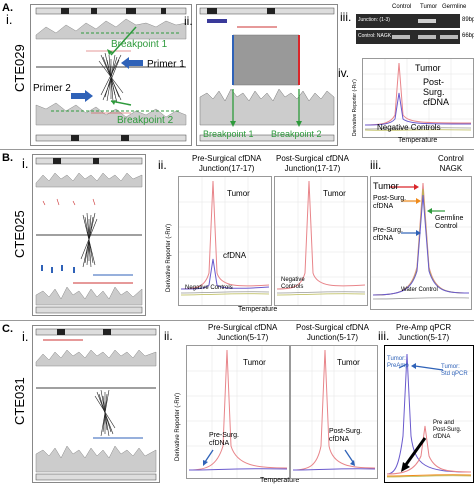 This screenshot has width=474, height=485. I want to click on c-c2-postsurg: Post-Surg. cfDNA, so click(346, 435).